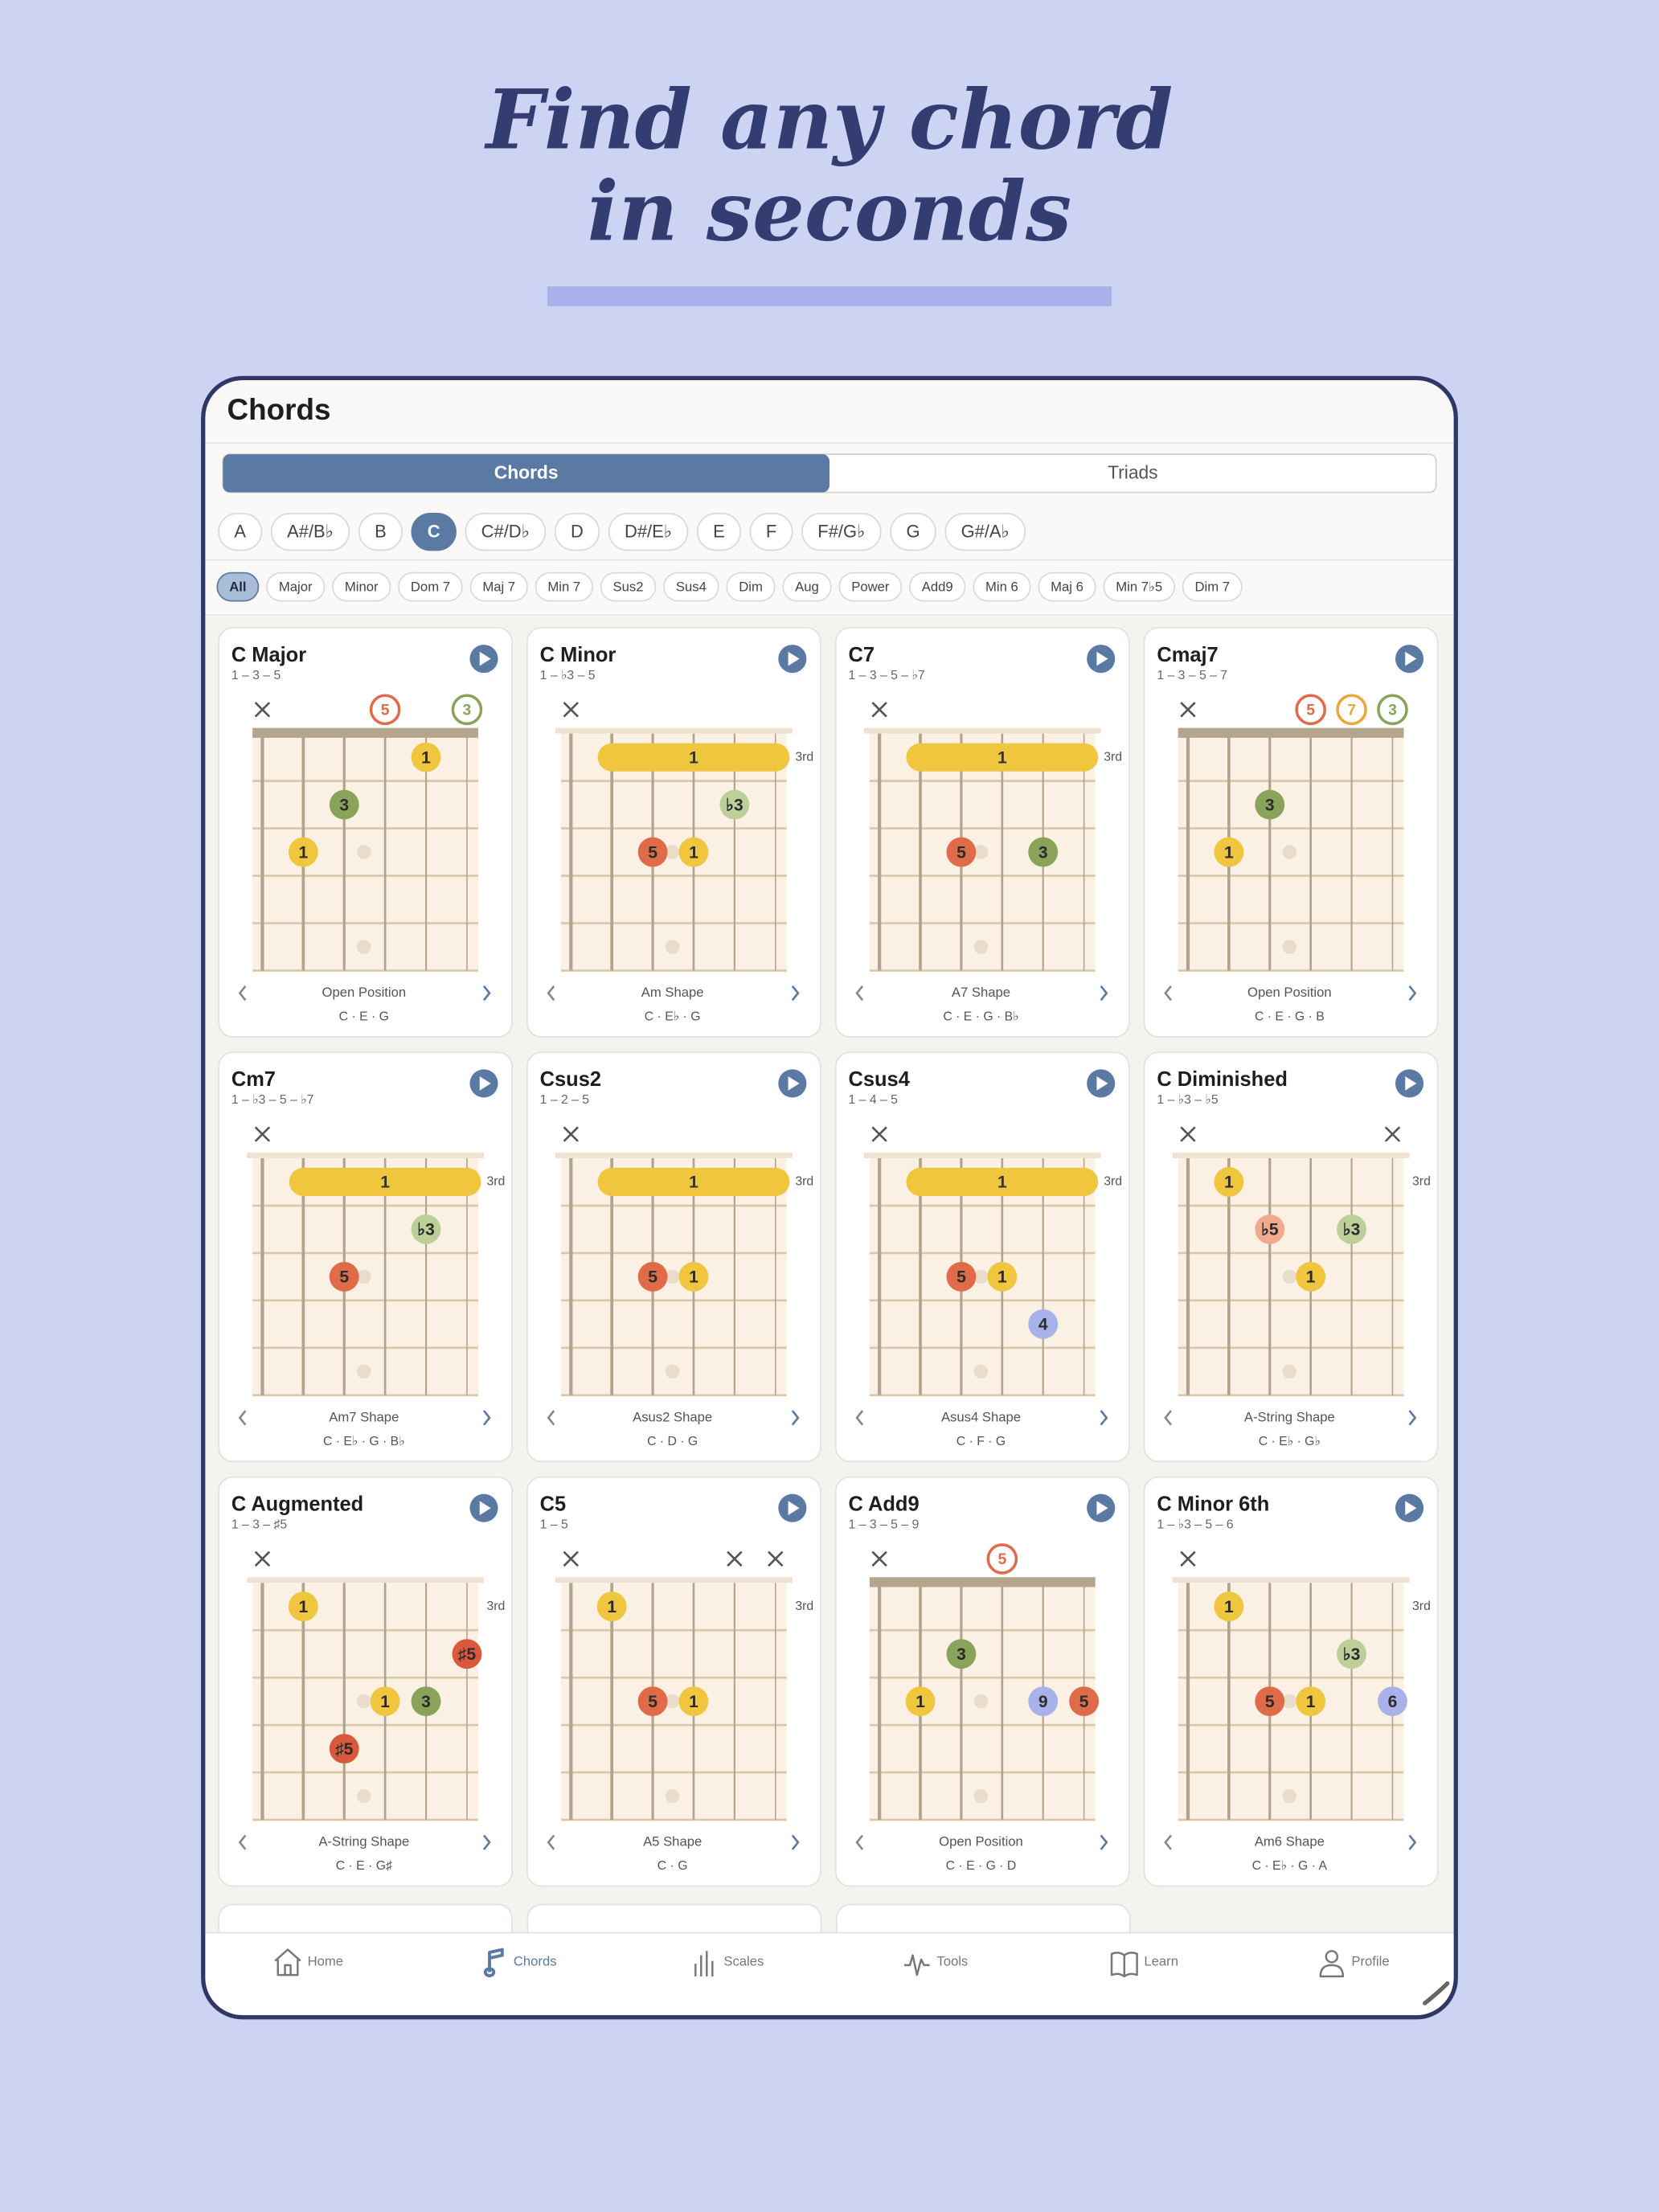 This screenshot has width=1659, height=2212. I want to click on chip: All, so click(238, 586).